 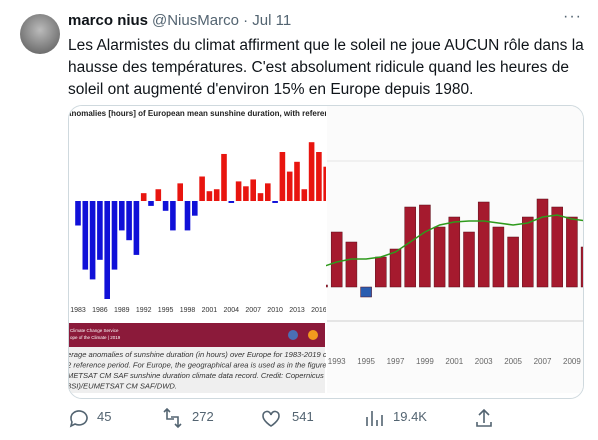 What do you see at coordinates (195, 20) in the screenshot?
I see `handle: @NiusMarco` at bounding box center [195, 20].